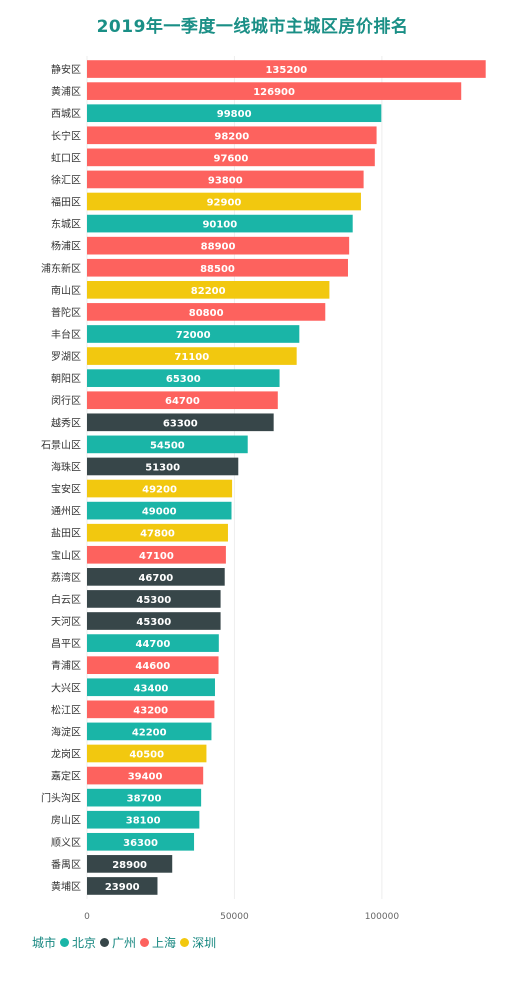  Describe the element at coordinates (164, 943) in the screenshot. I see `legend-label: 上海` at that location.